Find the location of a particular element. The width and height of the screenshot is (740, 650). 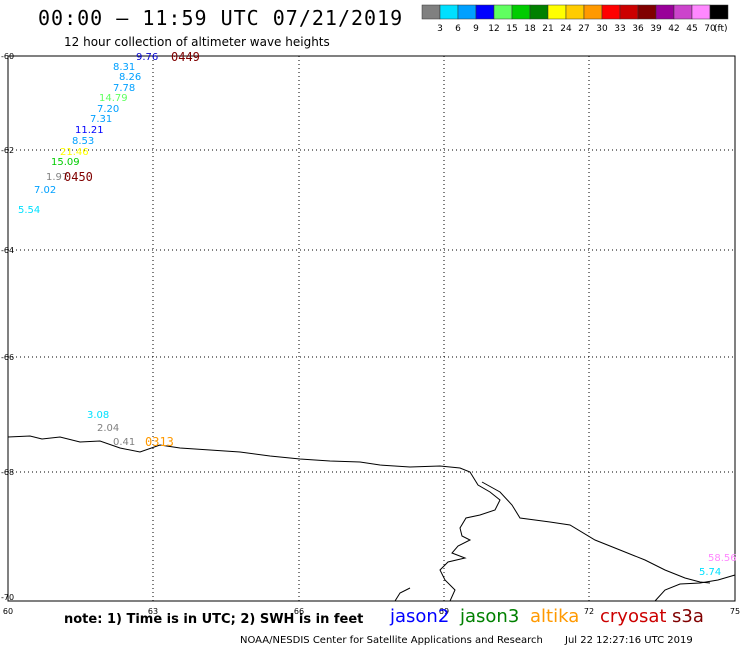

colorbar-label: 33 is located at coordinates (619, 29).